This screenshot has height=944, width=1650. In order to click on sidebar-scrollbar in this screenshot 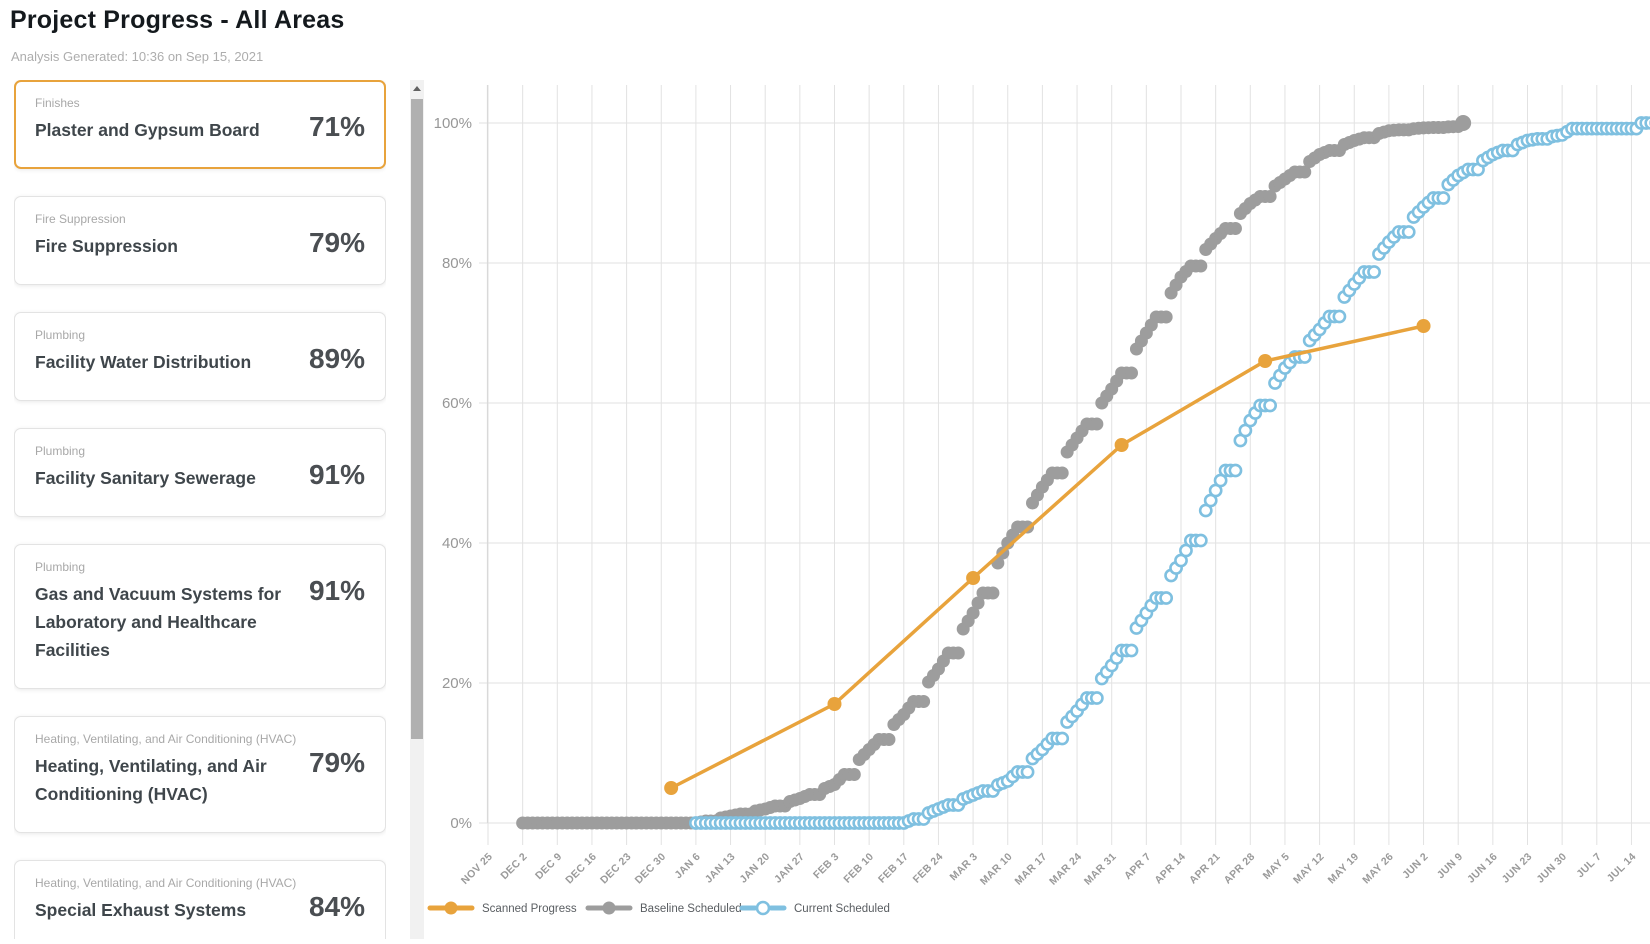, I will do `click(417, 509)`.